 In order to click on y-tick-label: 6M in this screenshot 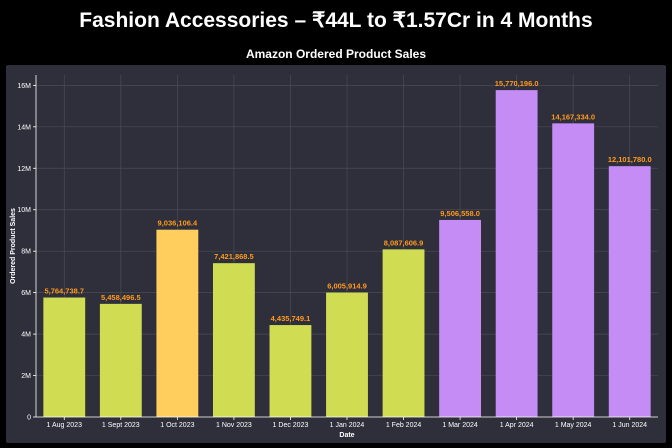, I will do `click(26, 293)`.